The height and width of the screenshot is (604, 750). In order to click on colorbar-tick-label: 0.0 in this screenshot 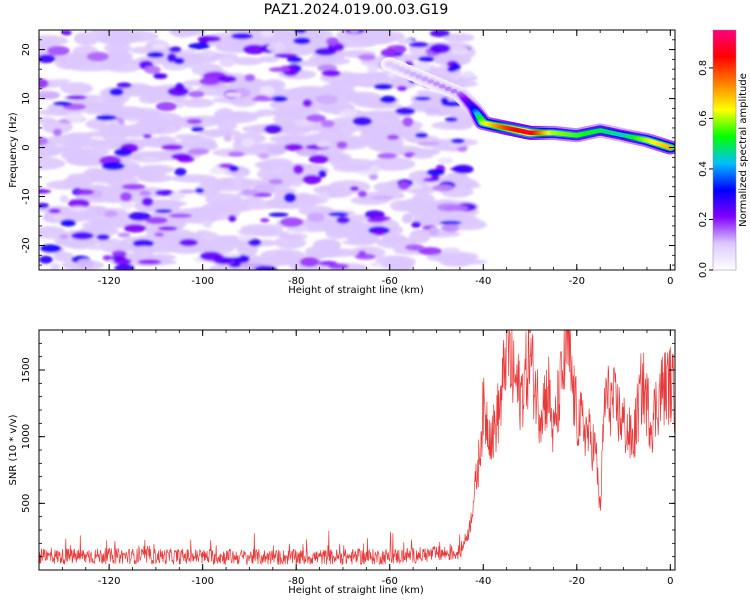, I will do `click(703, 270)`.